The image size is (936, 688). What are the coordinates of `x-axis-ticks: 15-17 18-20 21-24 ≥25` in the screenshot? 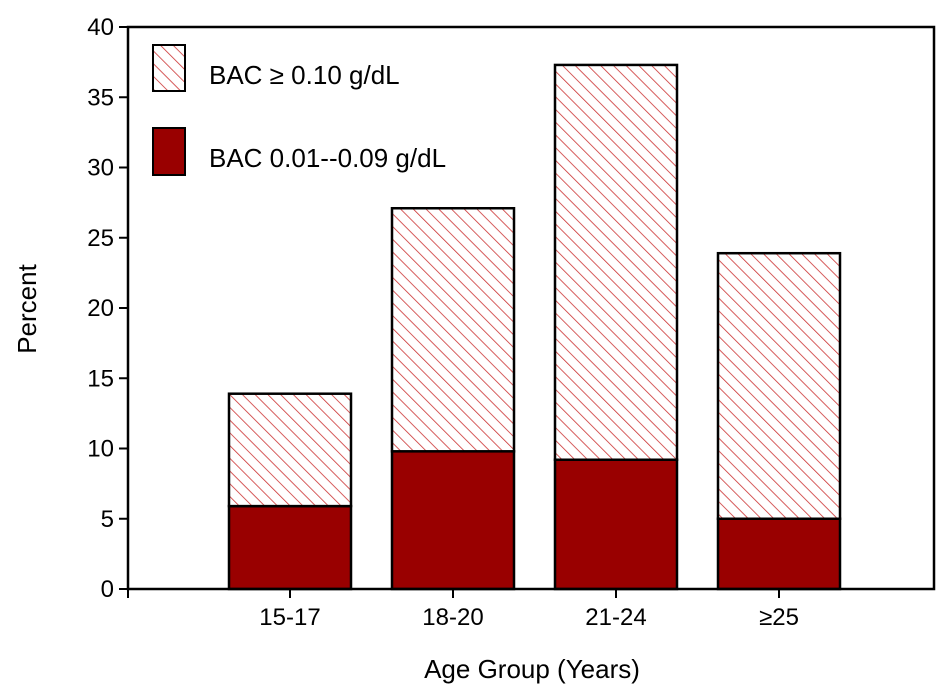 It's located at (463, 610).